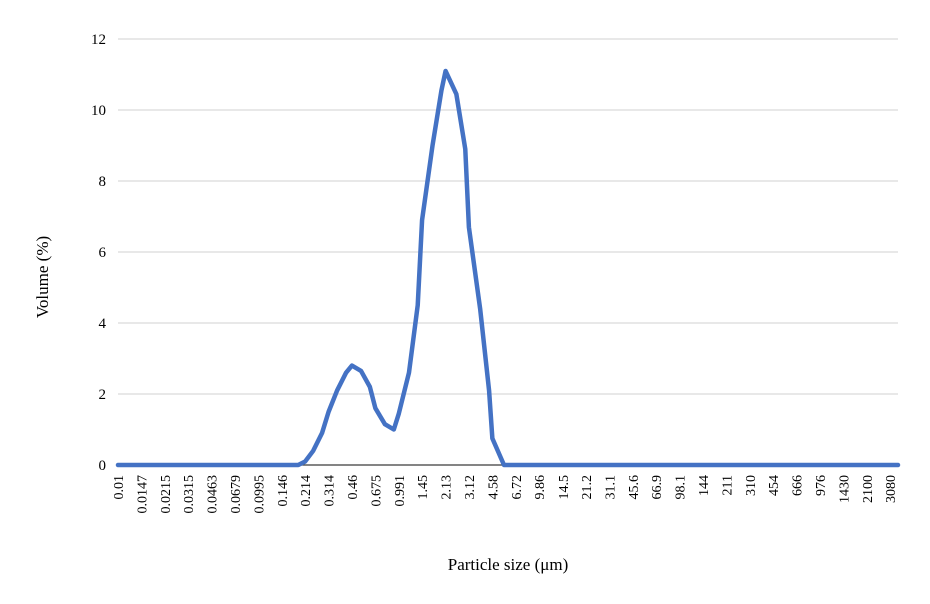  I want to click on x-tick-label: 6.72, so click(517, 487).